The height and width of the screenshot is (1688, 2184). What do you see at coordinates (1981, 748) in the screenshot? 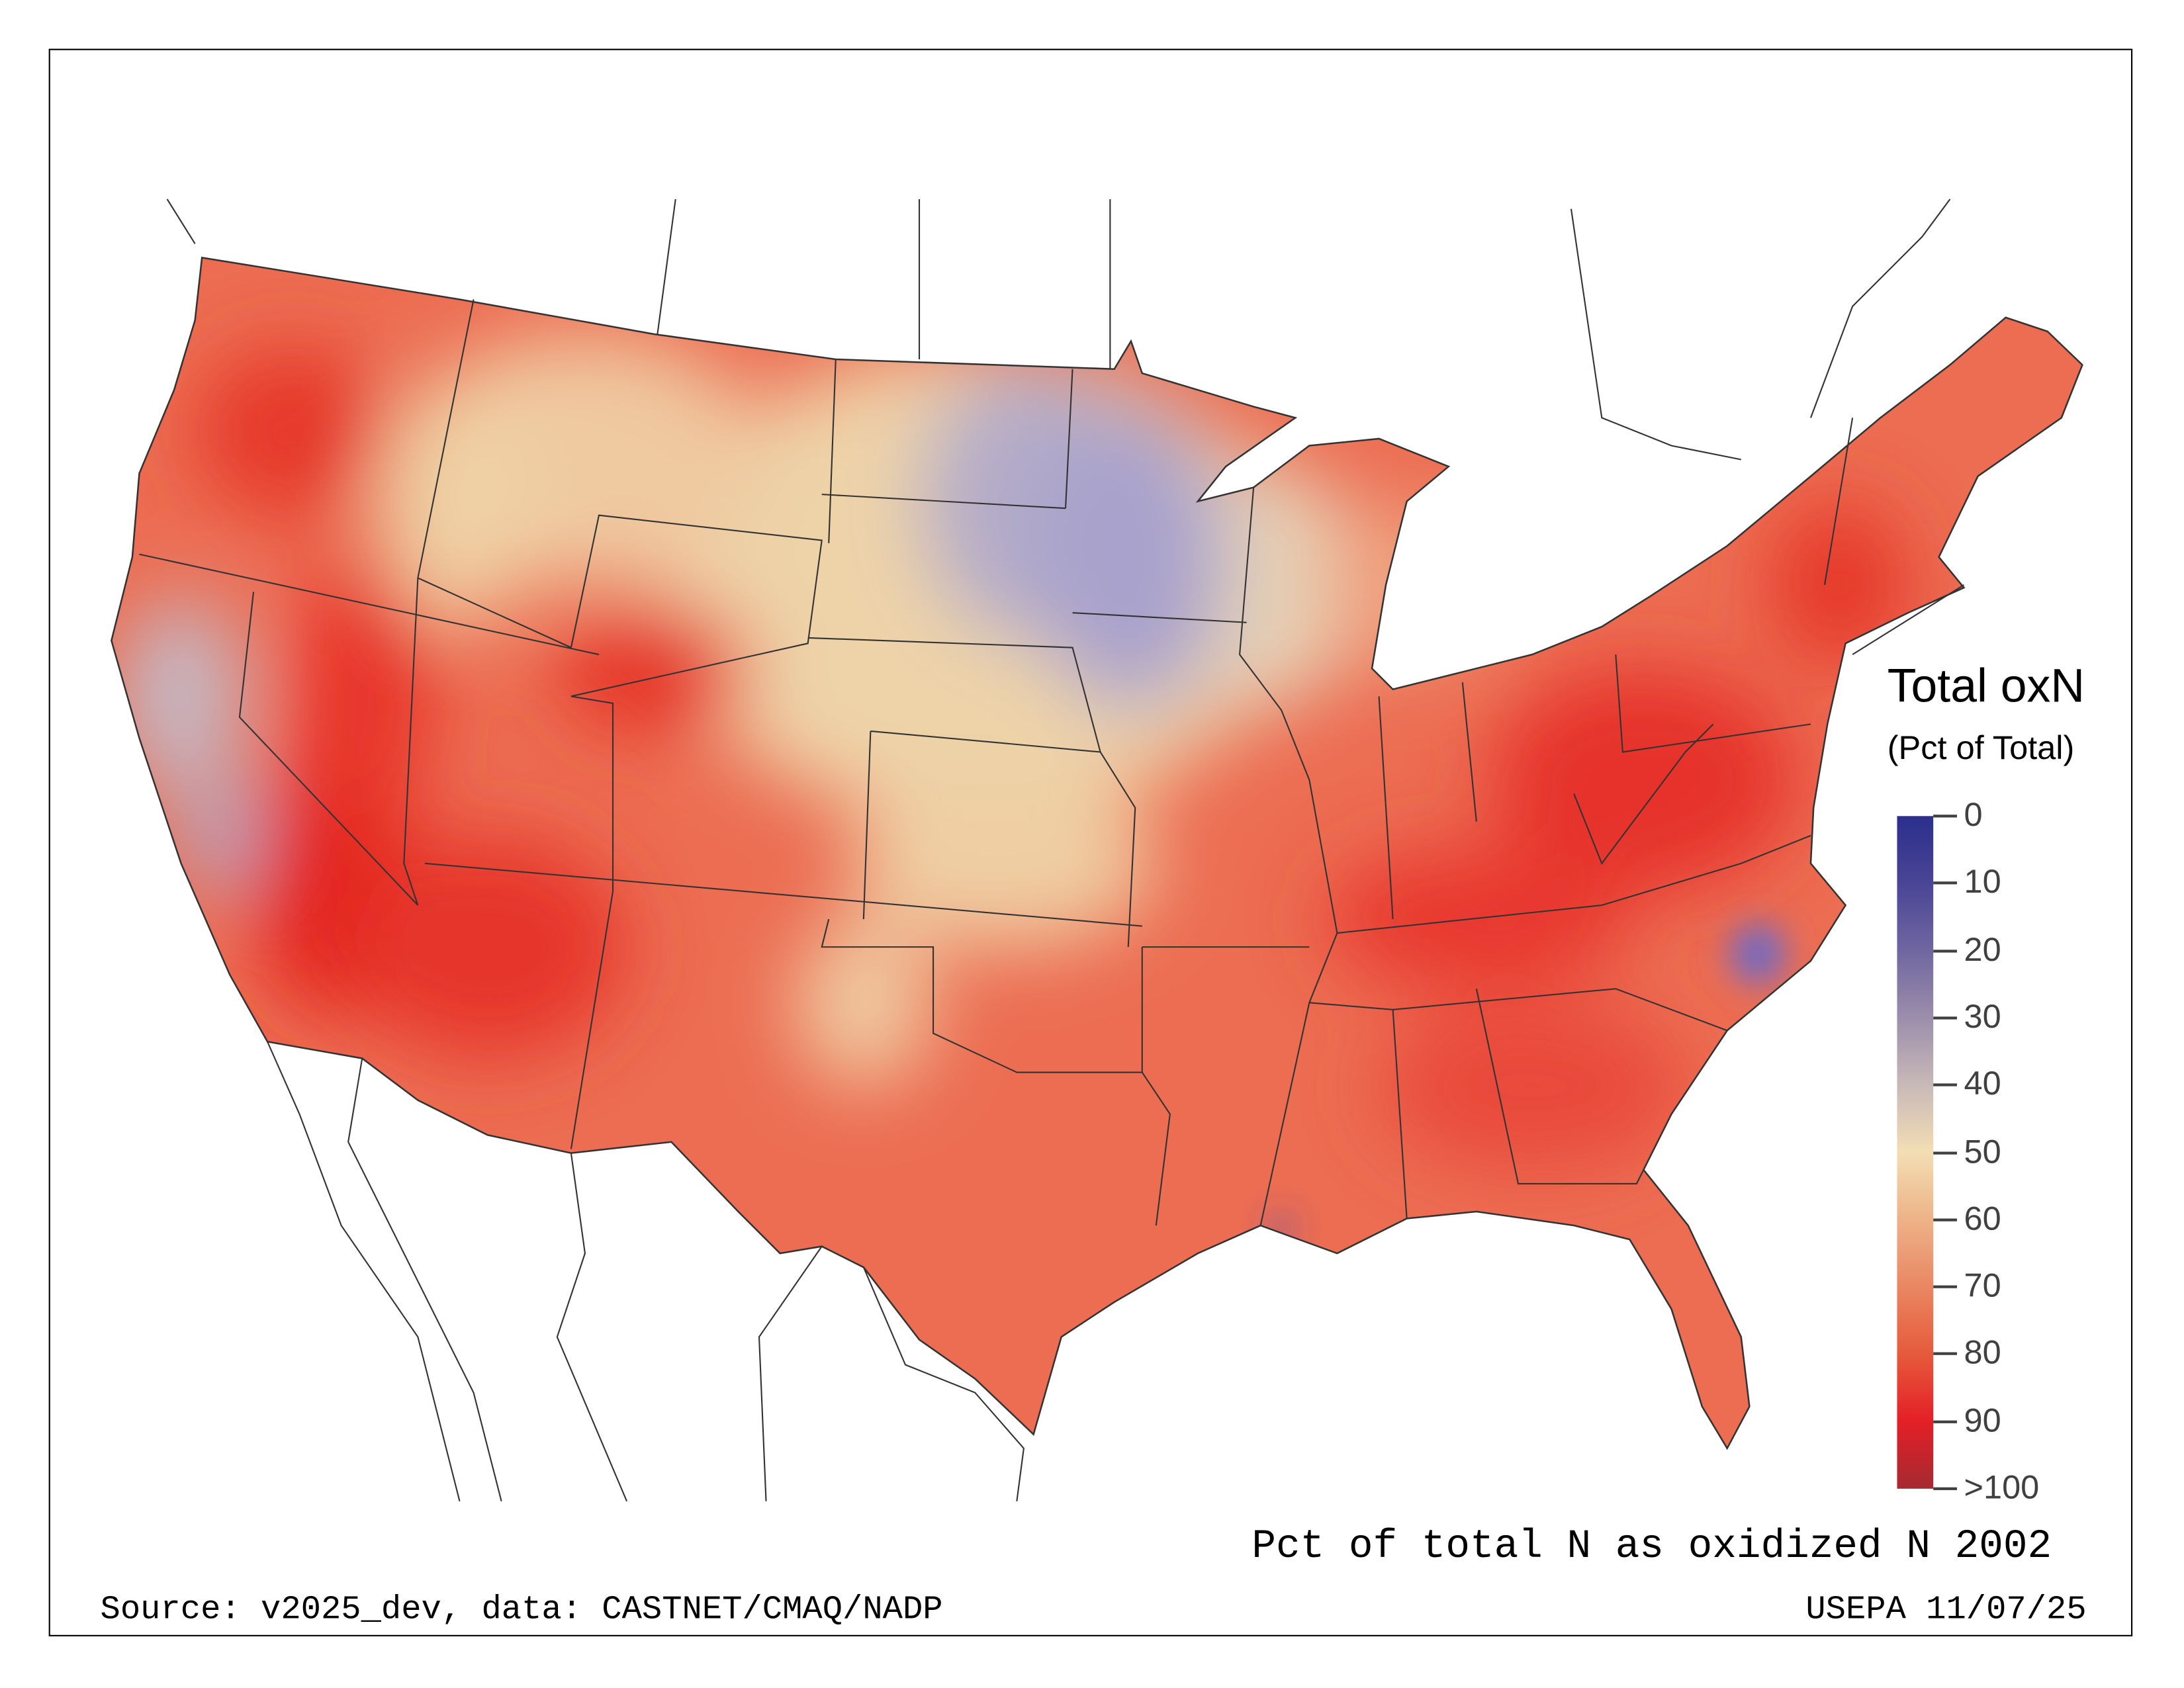
I see `legend-subtitle: (Pct of Total)` at bounding box center [1981, 748].